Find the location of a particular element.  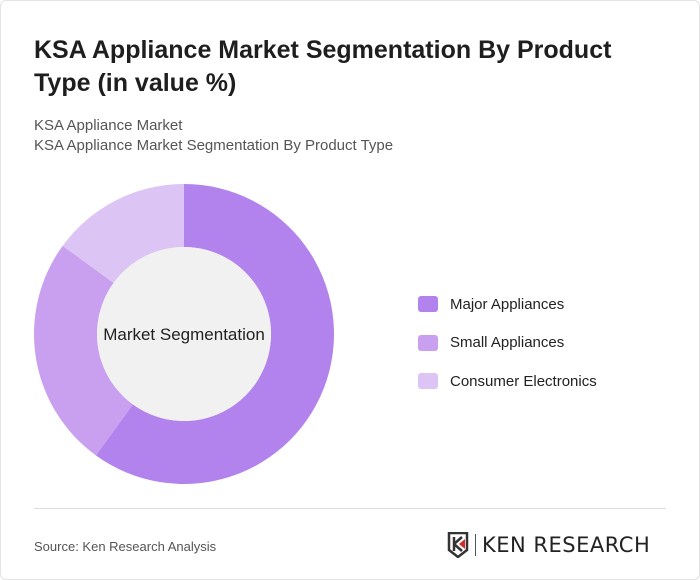

legend-item-small: Small Appliances is located at coordinates (507, 343).